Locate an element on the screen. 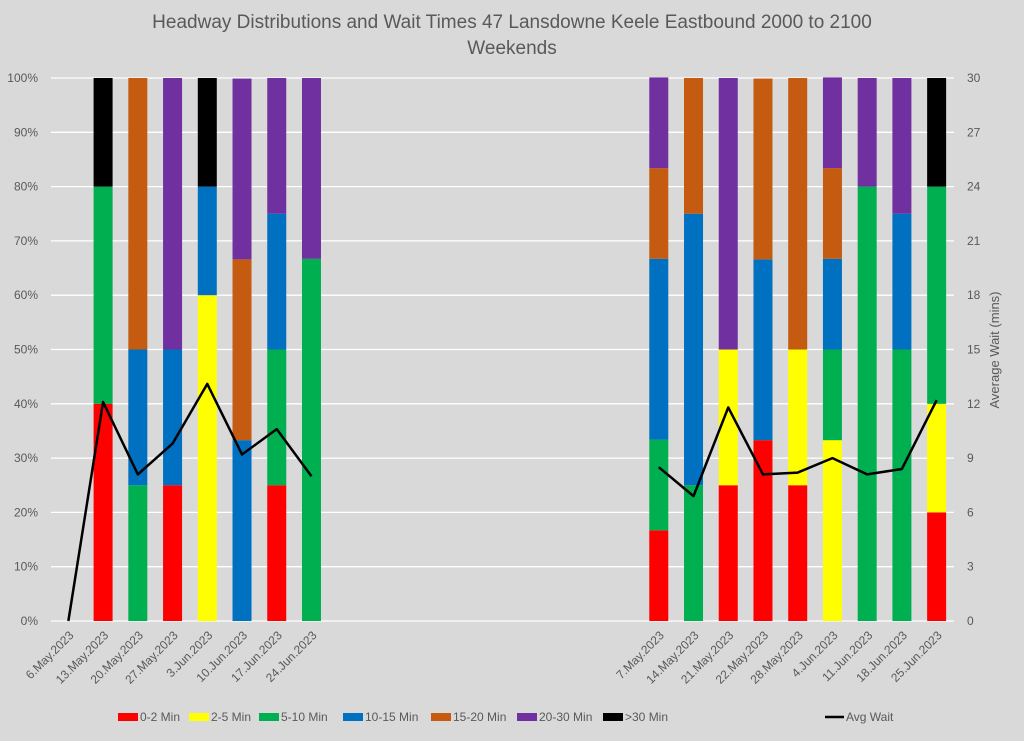 The image size is (1024, 741). y-tick-label: 100% is located at coordinates (22, 78).